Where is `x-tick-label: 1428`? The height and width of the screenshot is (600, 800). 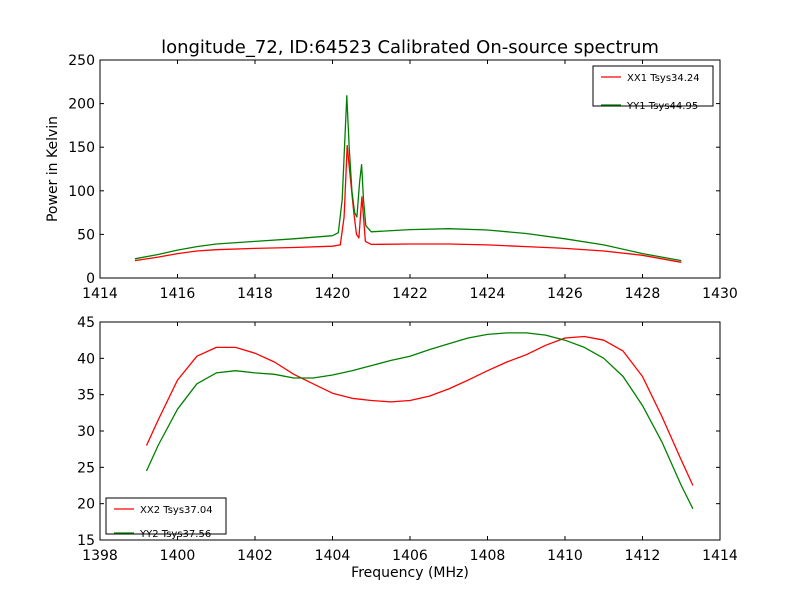
x-tick-label: 1428 is located at coordinates (643, 294).